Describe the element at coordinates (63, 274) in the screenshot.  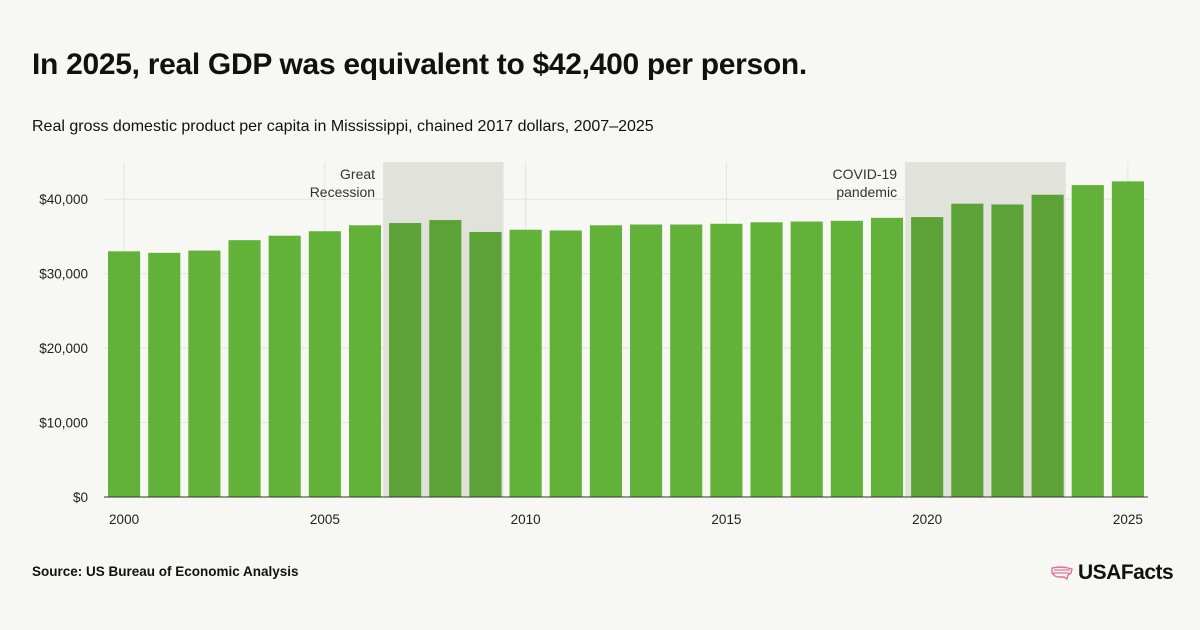
I see `y-tick-label: $30,000` at that location.